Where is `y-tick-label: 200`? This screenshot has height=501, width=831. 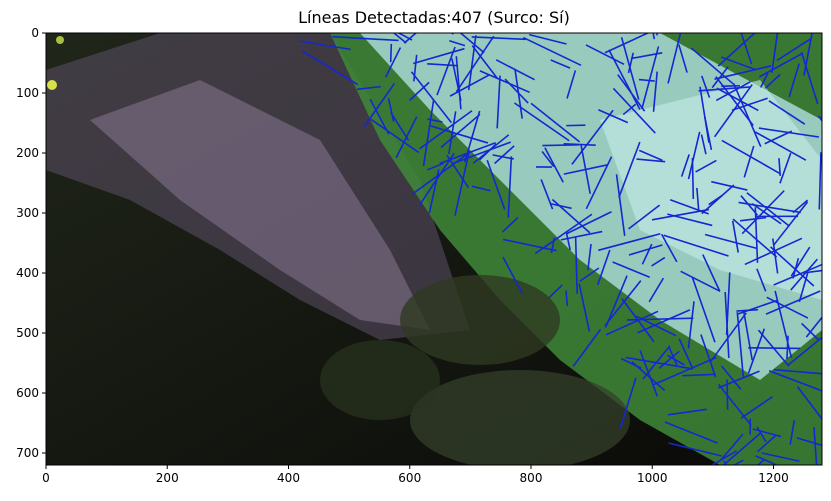
y-tick-label: 200 is located at coordinates (27, 153).